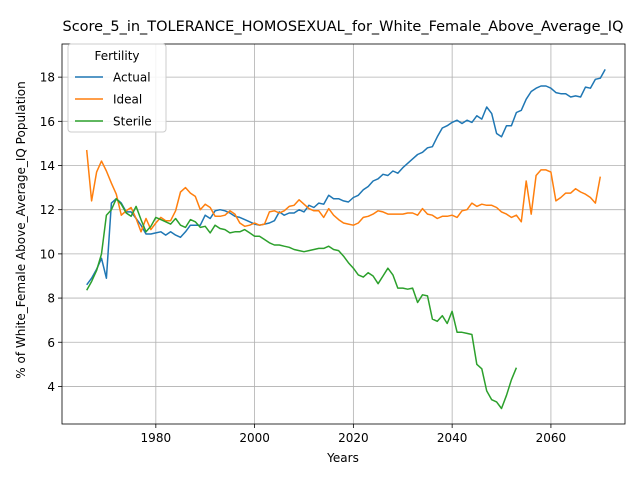  What do you see at coordinates (127, 100) in the screenshot?
I see `legend-label-ideal: Ideal` at bounding box center [127, 100].